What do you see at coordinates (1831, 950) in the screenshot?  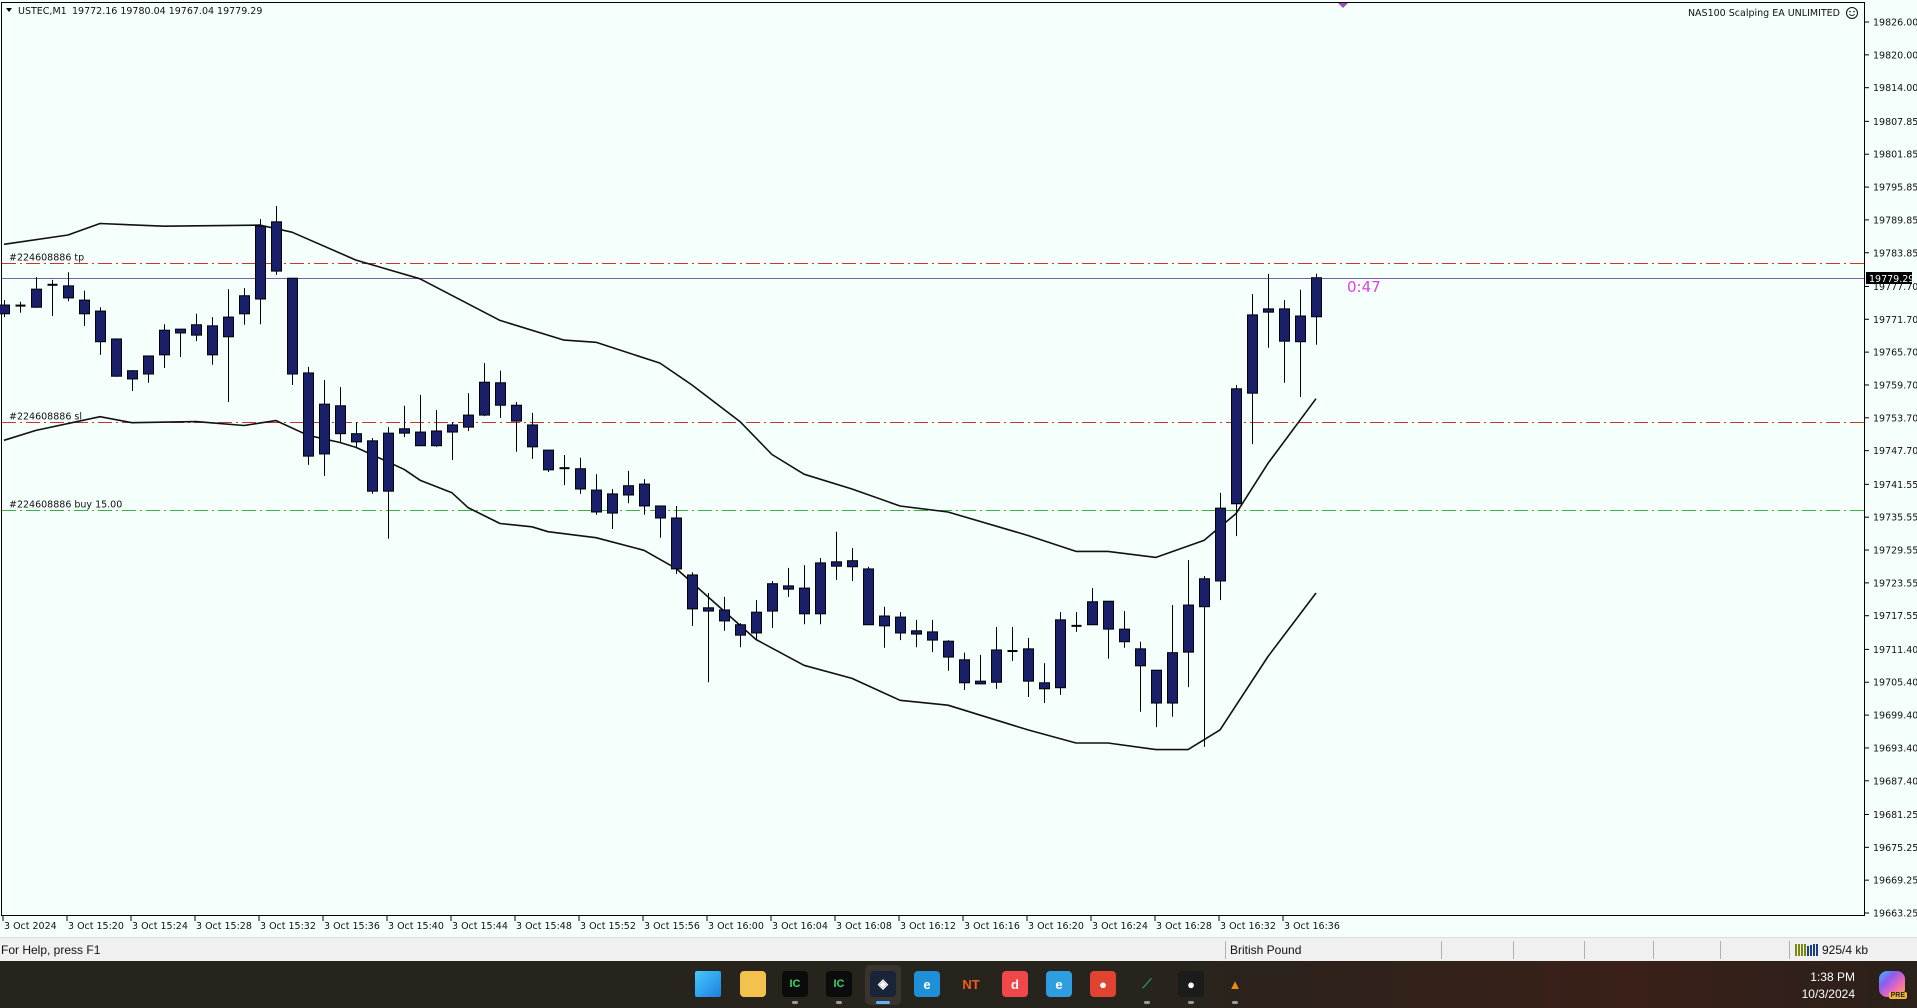 I see `connection-status: 925/4 kb` at bounding box center [1831, 950].